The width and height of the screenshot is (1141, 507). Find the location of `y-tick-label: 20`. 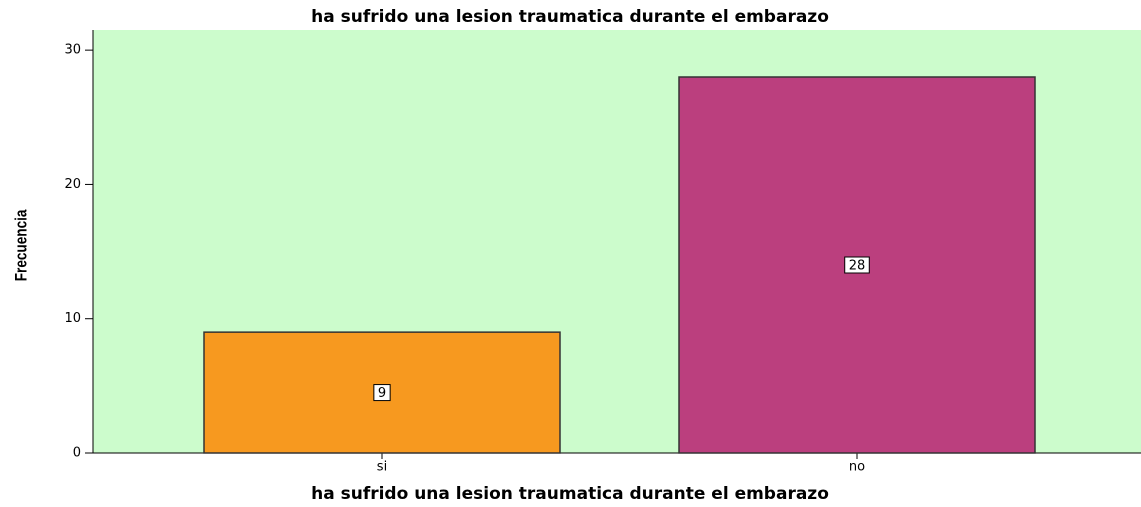

y-tick-label: 20 is located at coordinates (72, 184).